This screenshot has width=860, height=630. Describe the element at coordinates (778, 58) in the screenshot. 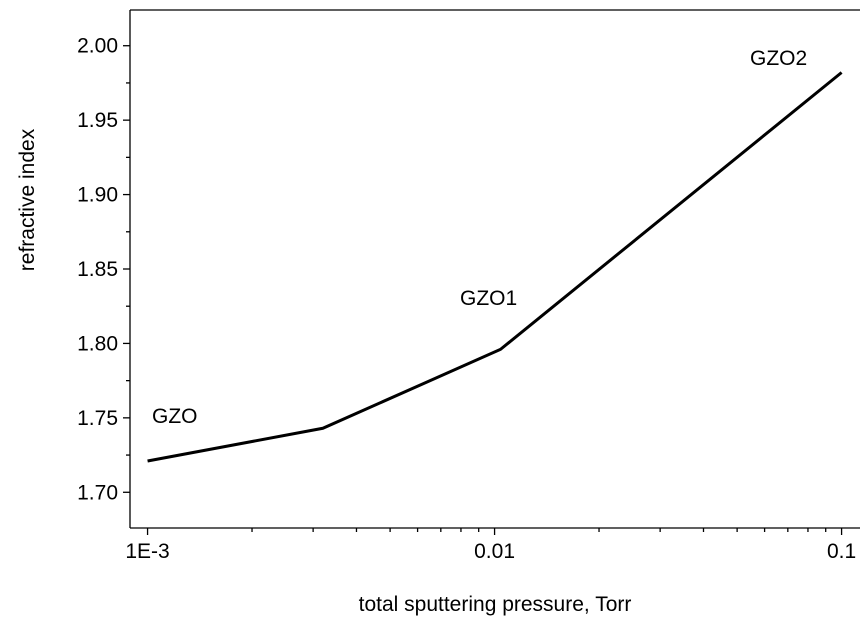

I see `annotation: GZO2` at that location.